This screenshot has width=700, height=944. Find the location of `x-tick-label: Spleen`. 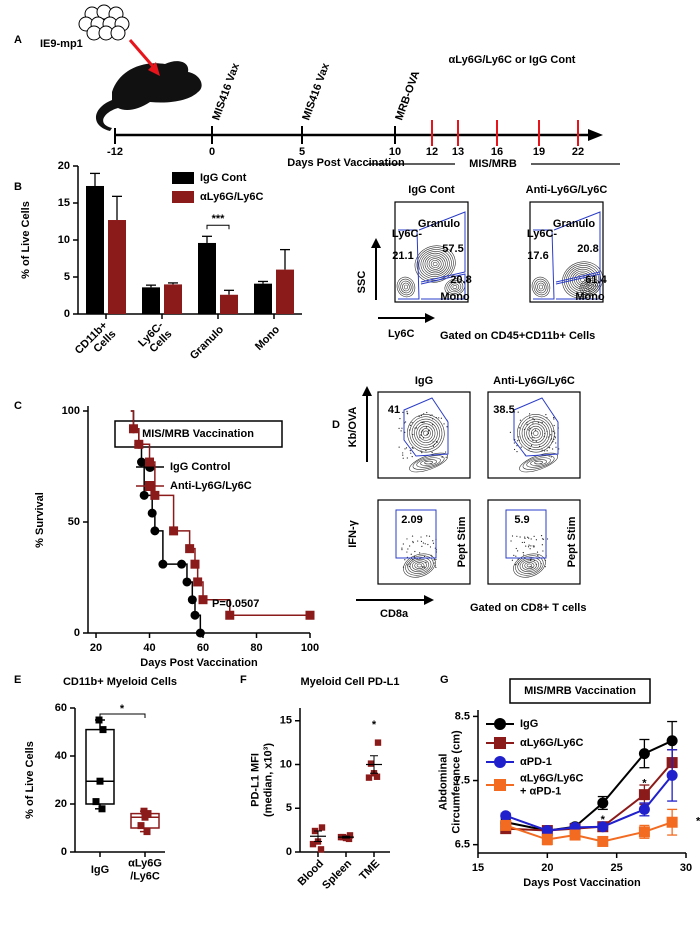

x-tick-label: Spleen is located at coordinates (337, 875).